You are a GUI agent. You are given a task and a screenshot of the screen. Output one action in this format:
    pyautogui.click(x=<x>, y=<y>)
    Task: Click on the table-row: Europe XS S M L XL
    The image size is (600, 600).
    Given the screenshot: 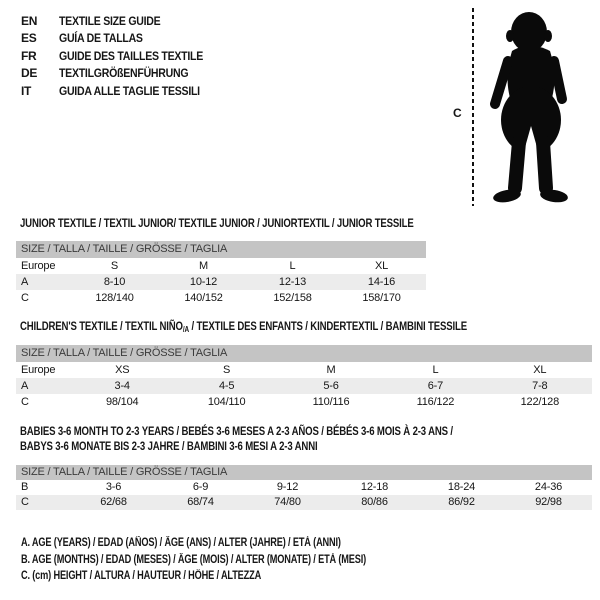 What is the action you would take?
    pyautogui.click(x=304, y=370)
    